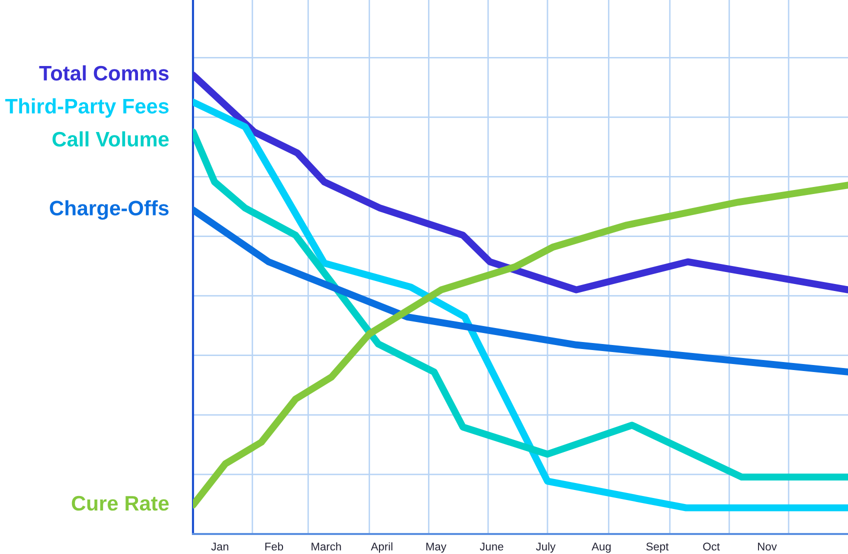 The width and height of the screenshot is (848, 554). Describe the element at coordinates (104, 73) in the screenshot. I see `series-label: Total Comms` at that location.